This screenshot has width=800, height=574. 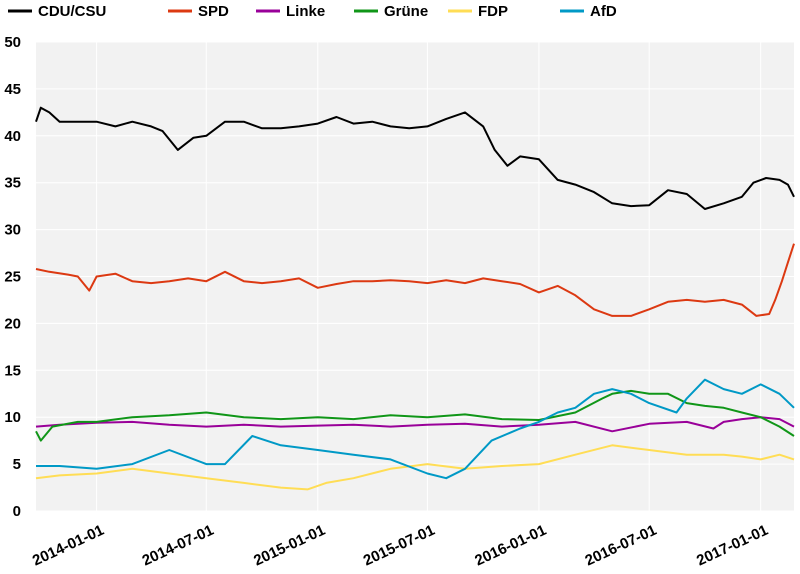 What do you see at coordinates (493, 11) in the screenshot?
I see `legend-label: FDP` at bounding box center [493, 11].